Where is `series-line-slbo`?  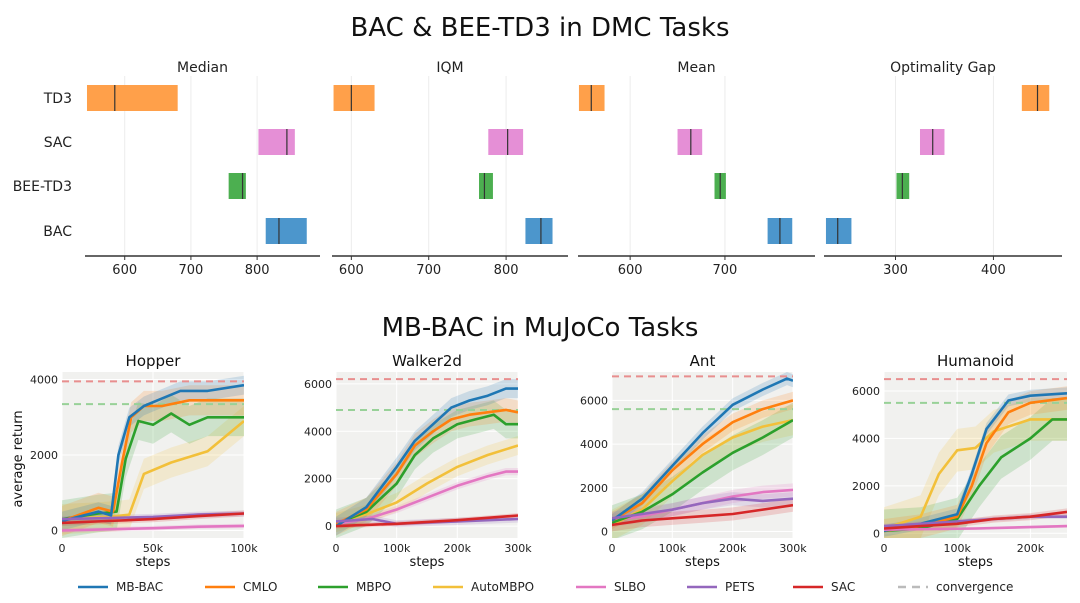 series-line-slbo is located at coordinates (427, 498).